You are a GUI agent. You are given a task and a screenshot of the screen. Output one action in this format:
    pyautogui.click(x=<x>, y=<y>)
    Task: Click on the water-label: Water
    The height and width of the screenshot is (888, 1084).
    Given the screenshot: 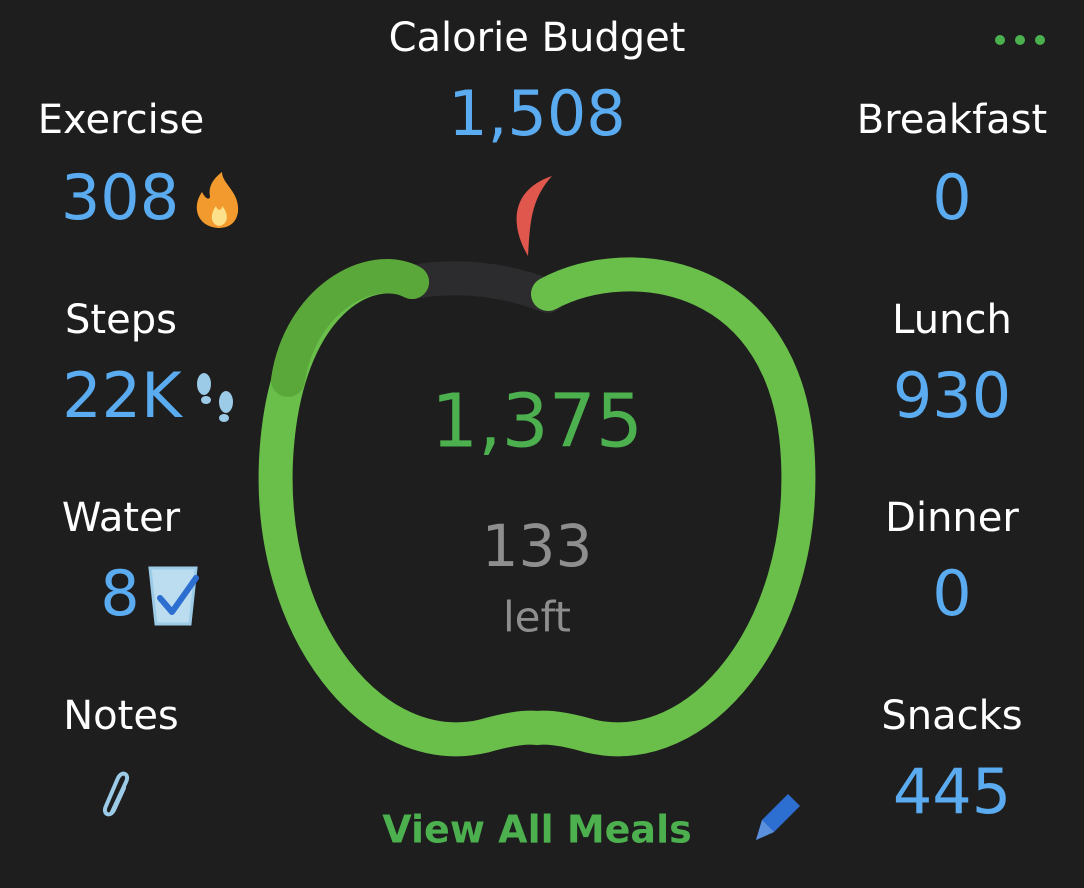 What is the action you would take?
    pyautogui.click(x=121, y=518)
    